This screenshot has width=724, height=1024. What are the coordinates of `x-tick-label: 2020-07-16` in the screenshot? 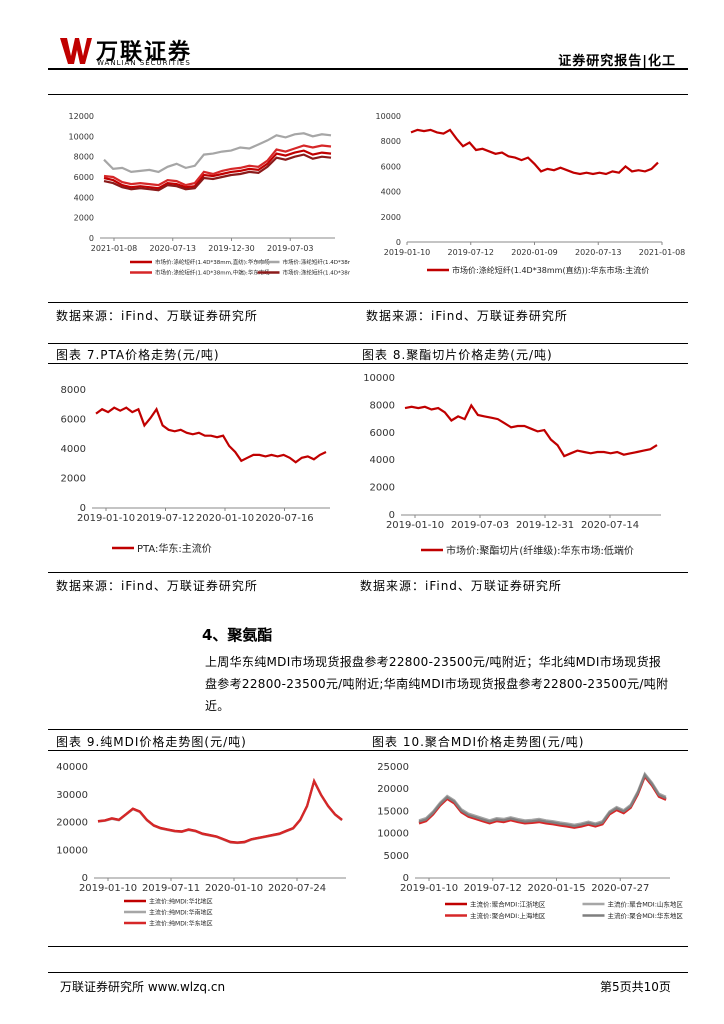 It's located at (284, 518).